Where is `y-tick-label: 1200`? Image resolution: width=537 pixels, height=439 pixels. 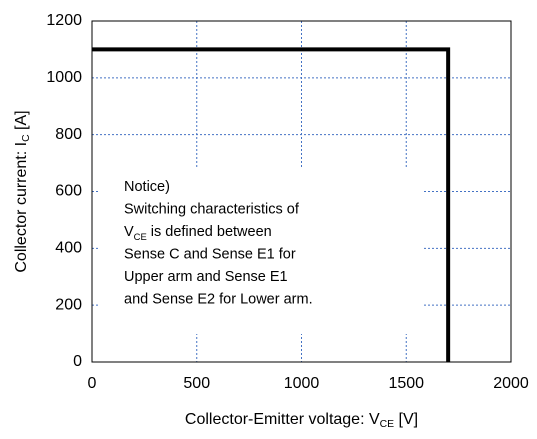
y-tick-label: 1200 is located at coordinates (64, 20).